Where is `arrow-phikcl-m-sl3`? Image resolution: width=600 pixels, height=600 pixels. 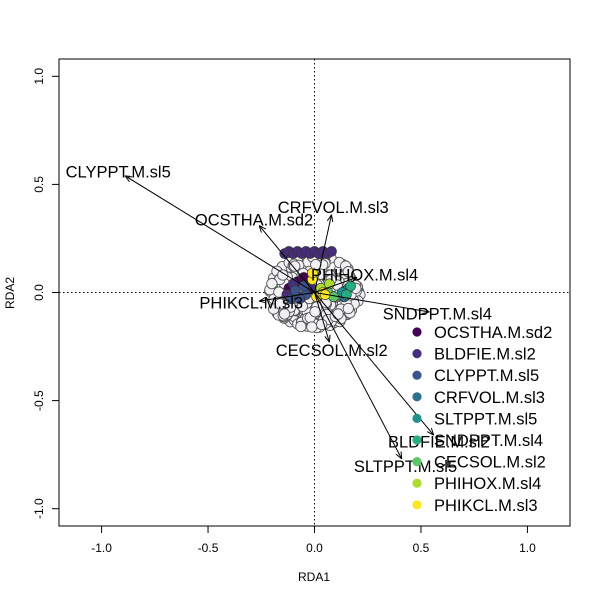 arrow-phikcl-m-sl3 is located at coordinates (287, 297).